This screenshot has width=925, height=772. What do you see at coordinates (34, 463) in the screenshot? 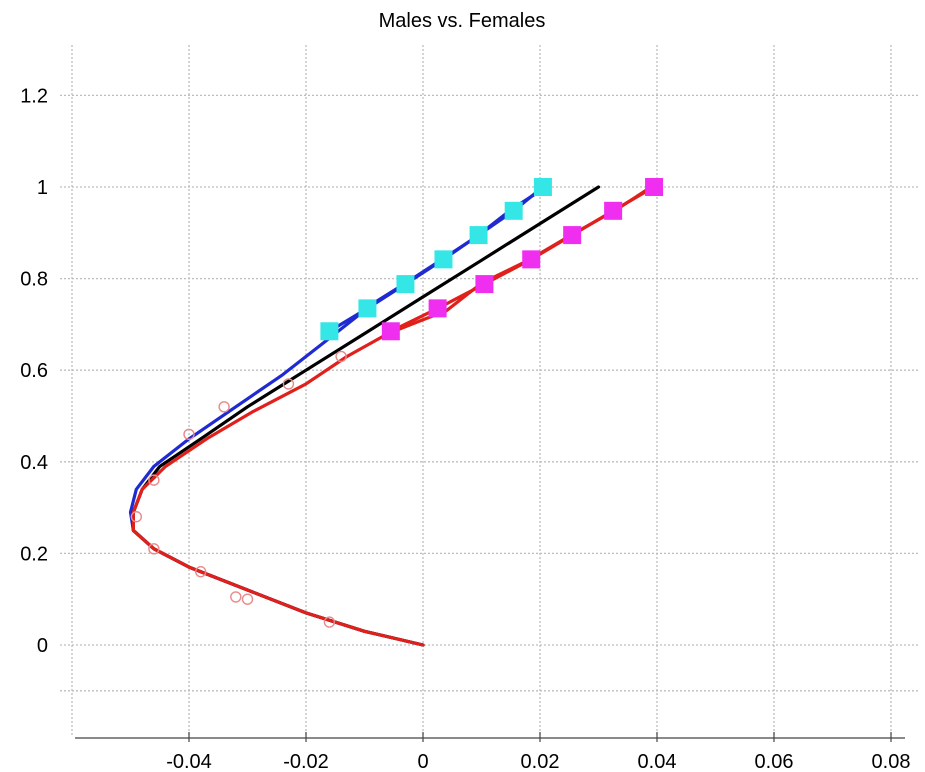
I see `y-tick-label: 0.4` at bounding box center [34, 463].